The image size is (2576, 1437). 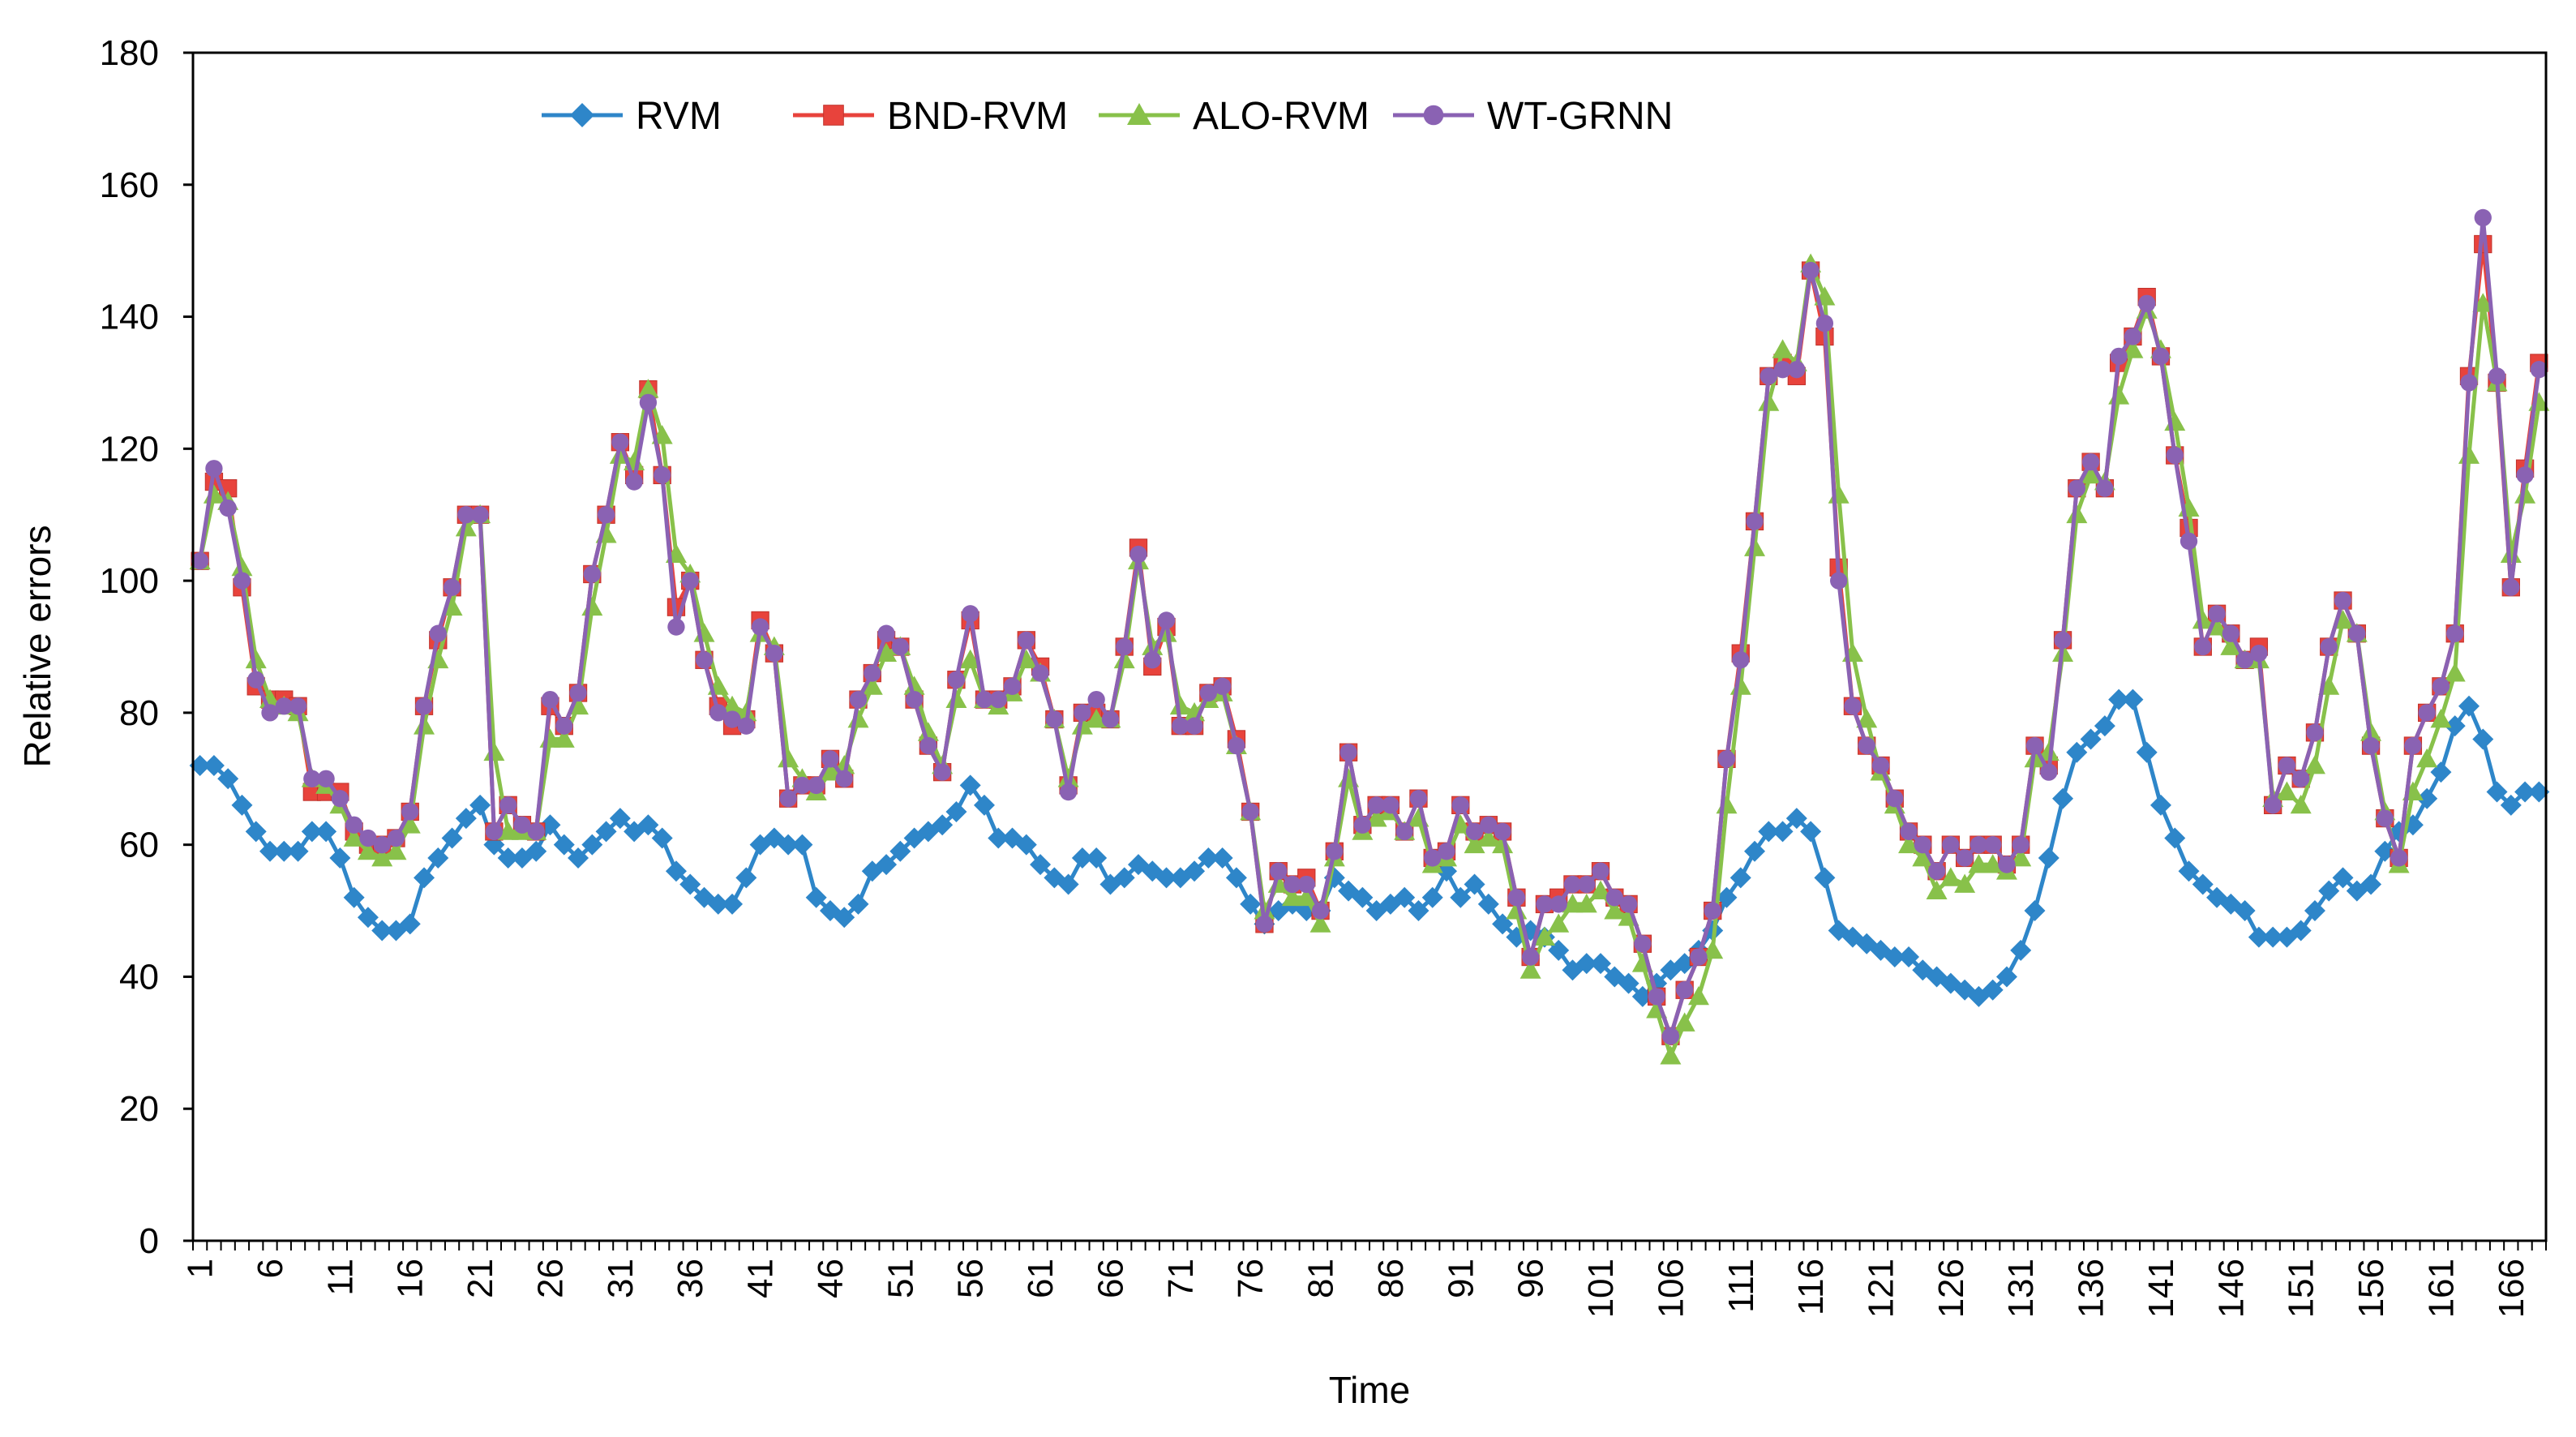 What do you see at coordinates (1251, 1278) in the screenshot?
I see `x-tick-label: 76` at bounding box center [1251, 1278].